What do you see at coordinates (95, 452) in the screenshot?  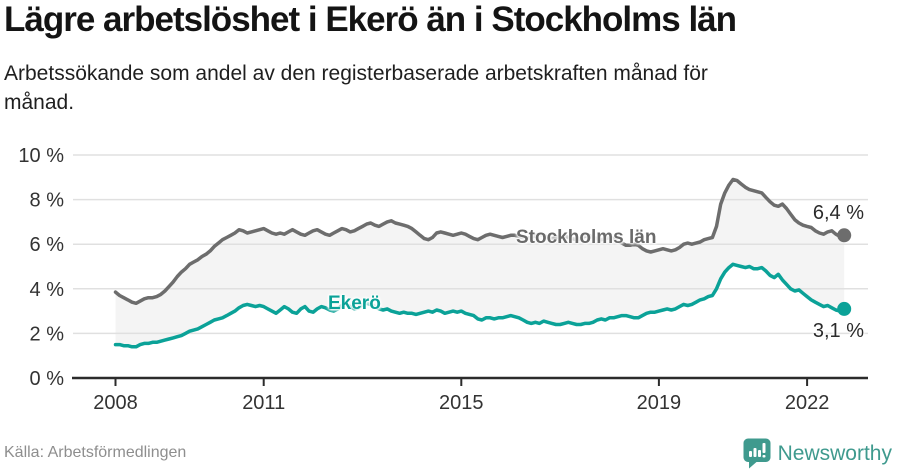 I see `source-note: Källa: Arbetsförmedlingen` at bounding box center [95, 452].